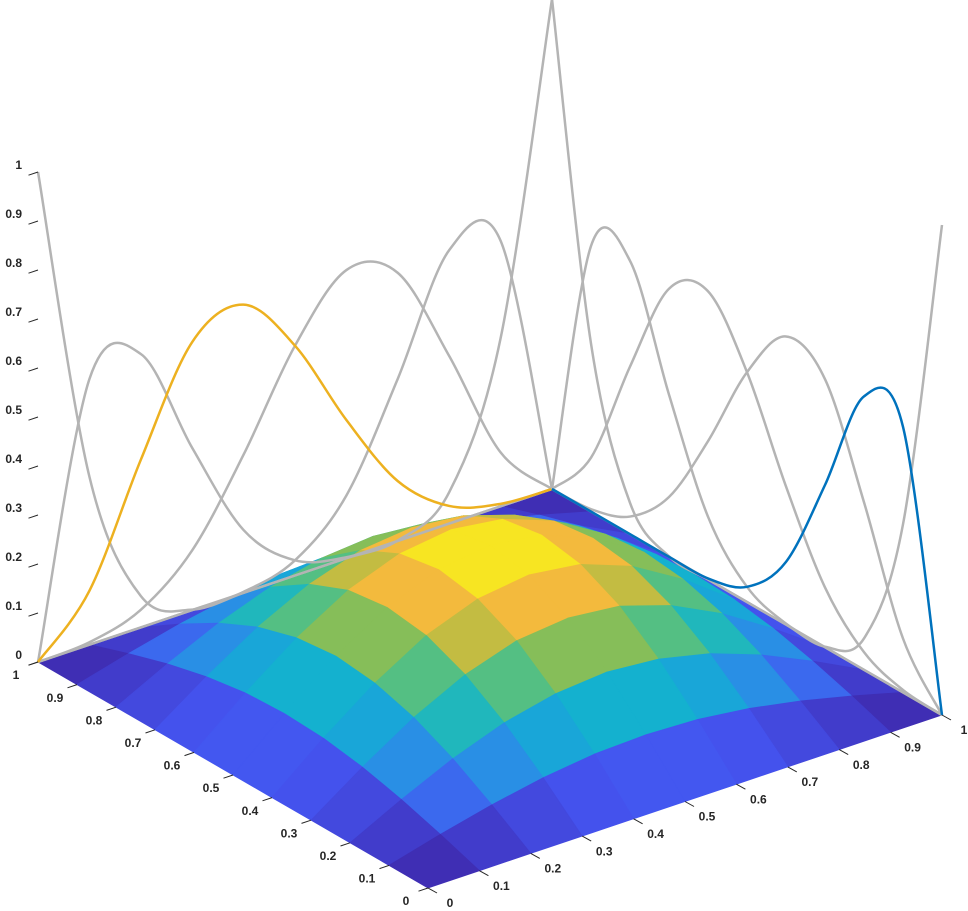 This screenshot has height=911, width=968. What do you see at coordinates (861, 765) in the screenshot?
I see `x-tick-label: 0.8` at bounding box center [861, 765].